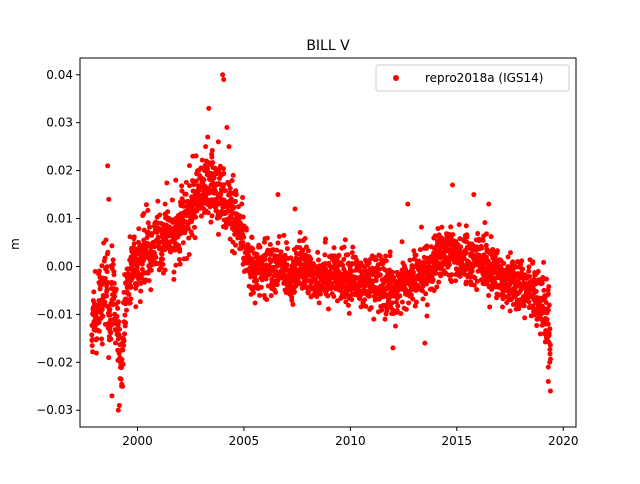 The height and width of the screenshot is (484, 640). What do you see at coordinates (472, 78) in the screenshot?
I see `legend: repro2018a (IGS14)` at bounding box center [472, 78].